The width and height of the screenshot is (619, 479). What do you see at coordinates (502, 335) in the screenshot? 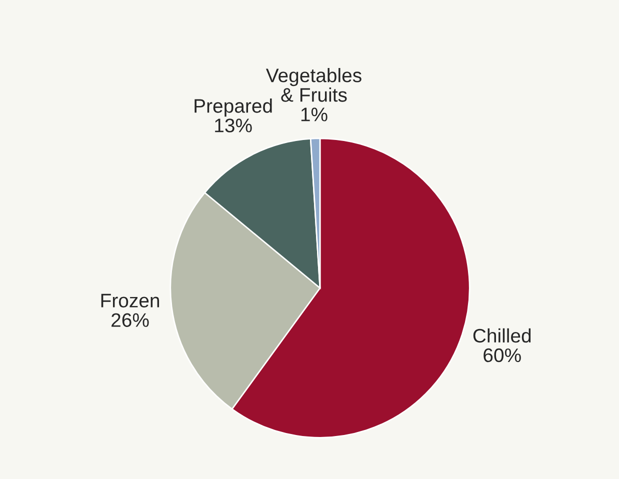
I see `slice-label: Chilled` at bounding box center [502, 335].